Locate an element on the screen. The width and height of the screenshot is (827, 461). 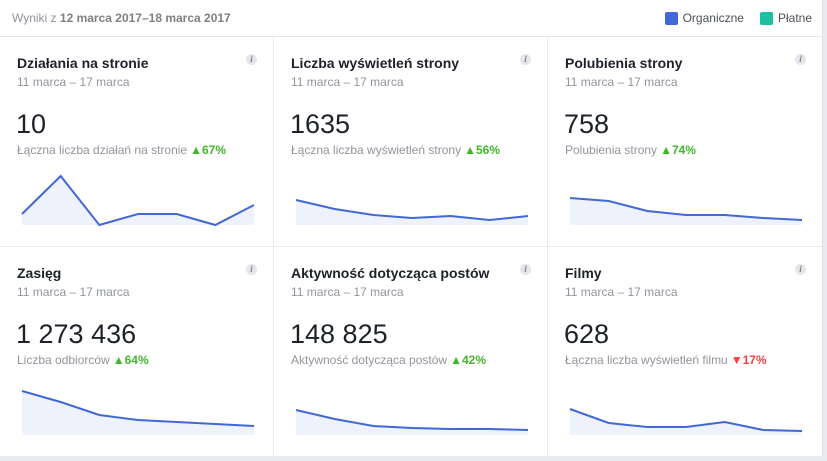
change-badge: ▲74% is located at coordinates (678, 150).